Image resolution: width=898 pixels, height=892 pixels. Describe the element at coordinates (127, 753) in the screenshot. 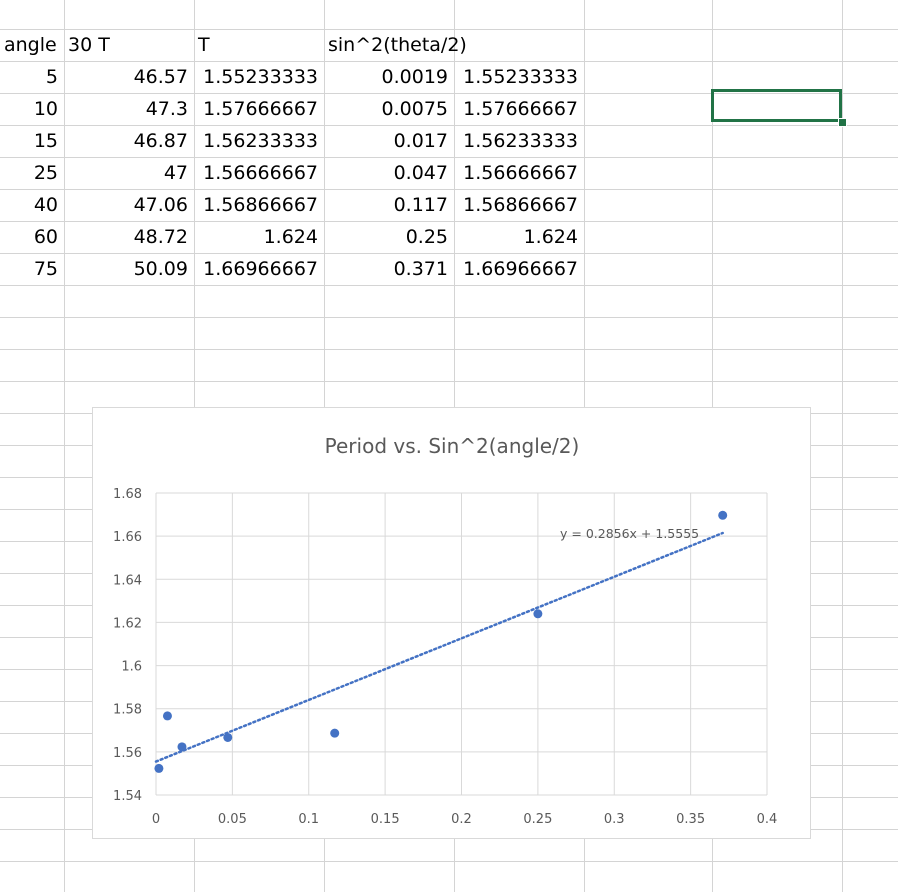

I see `y-tick-label: 1.56` at that location.